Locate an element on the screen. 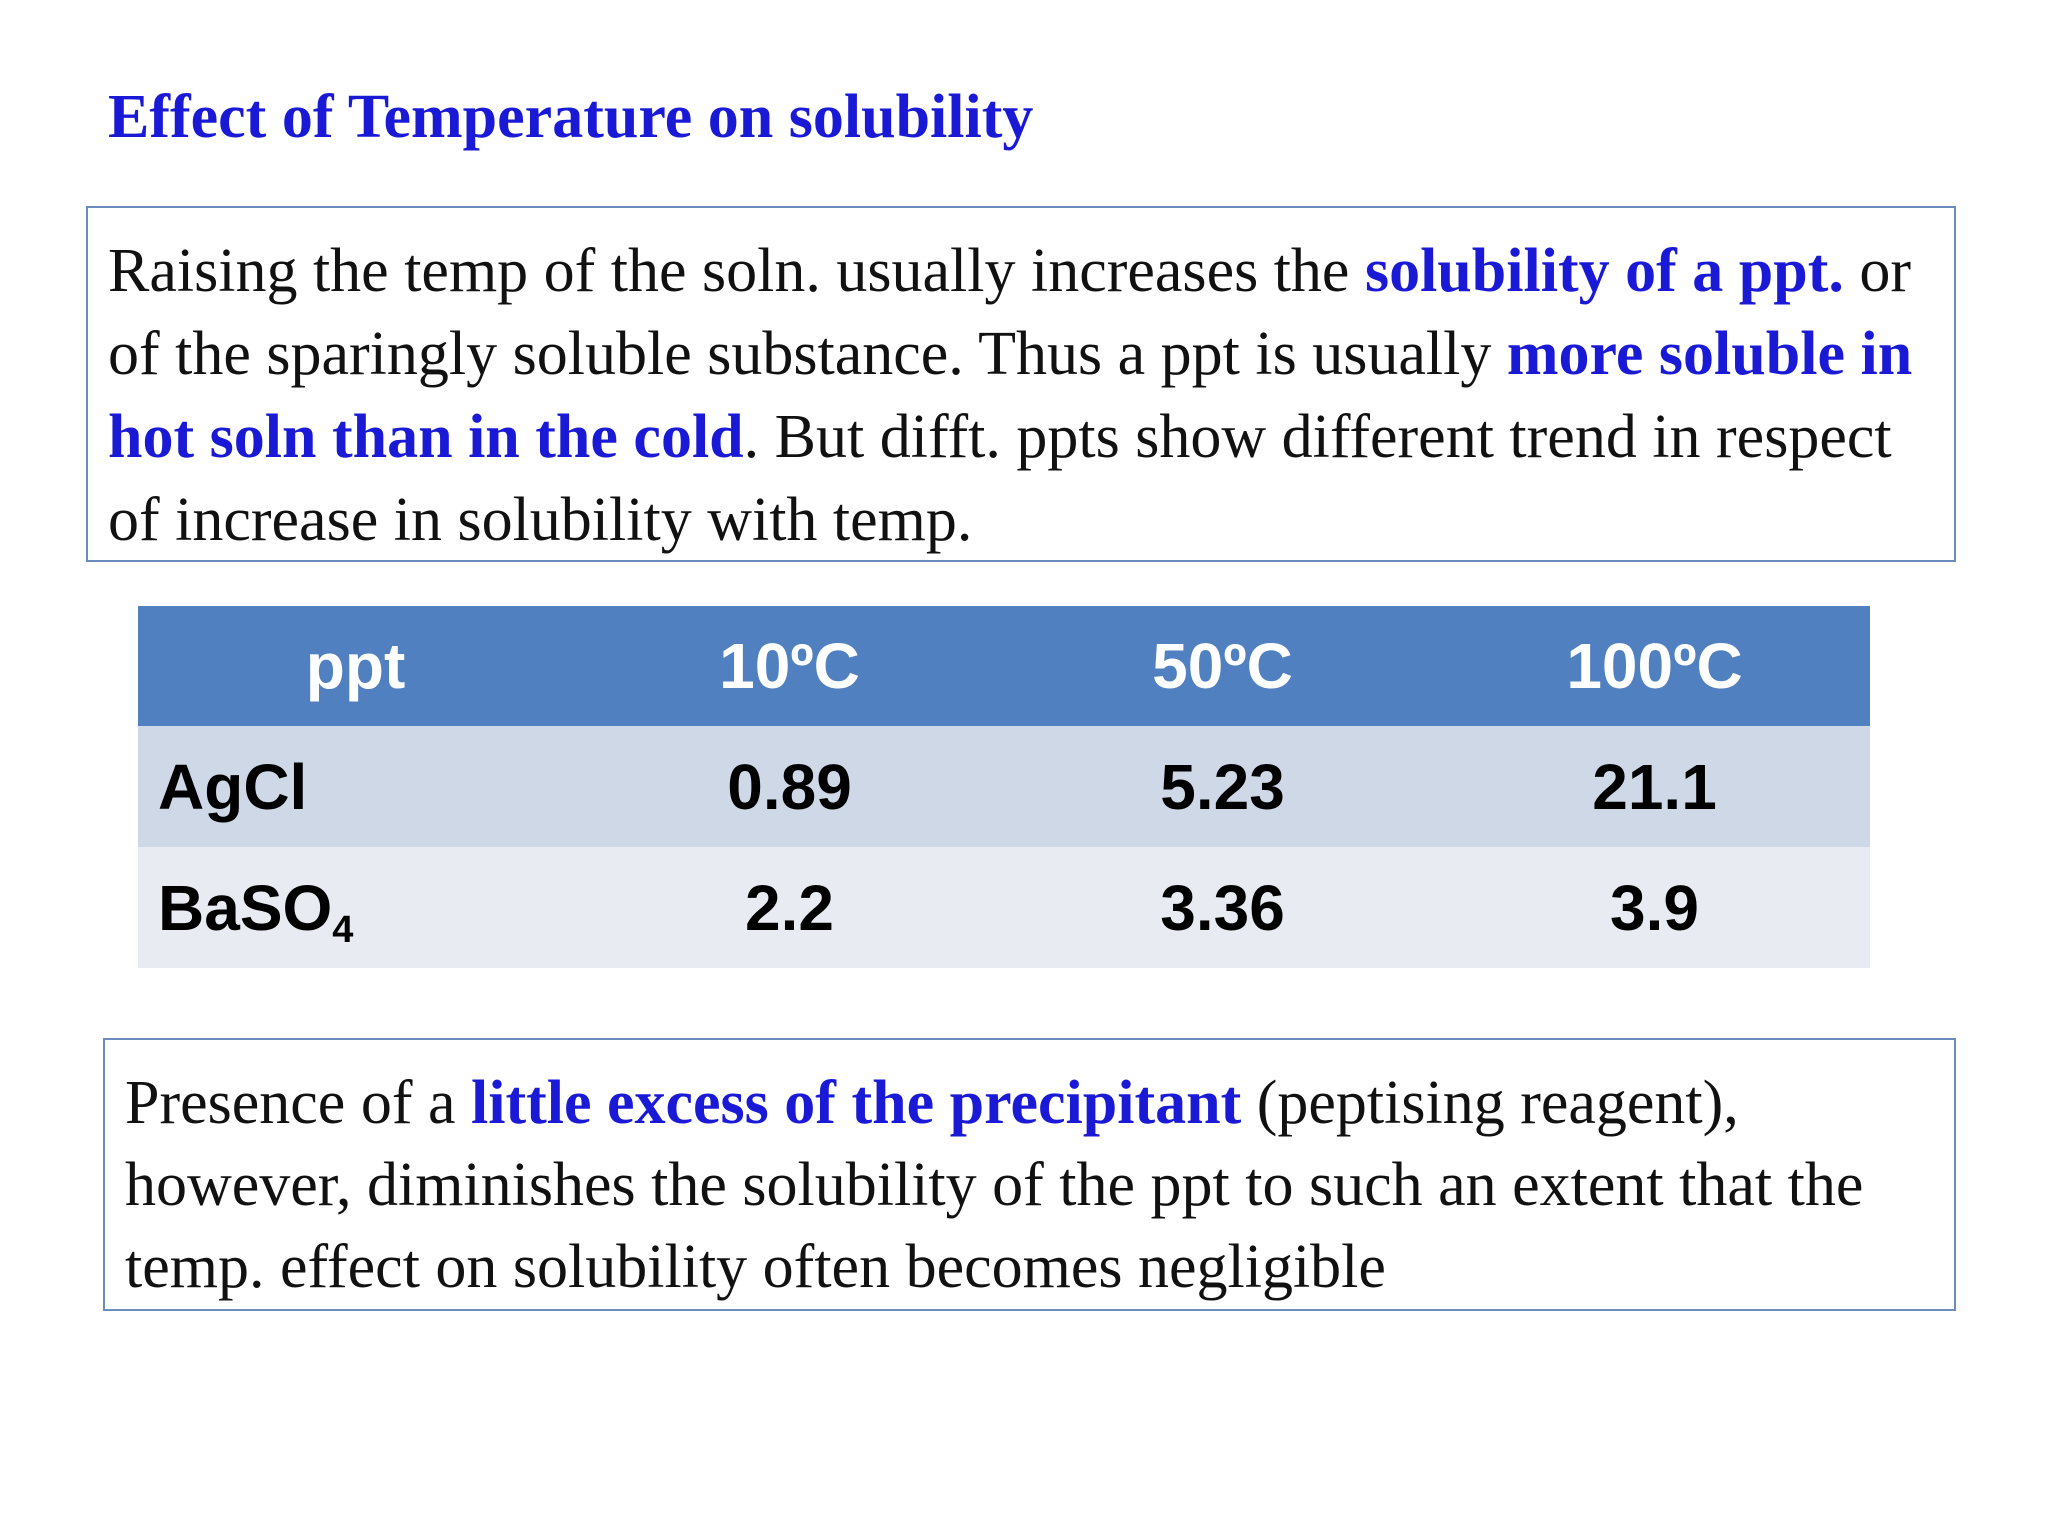  header-ppt: ppt is located at coordinates (355, 666).